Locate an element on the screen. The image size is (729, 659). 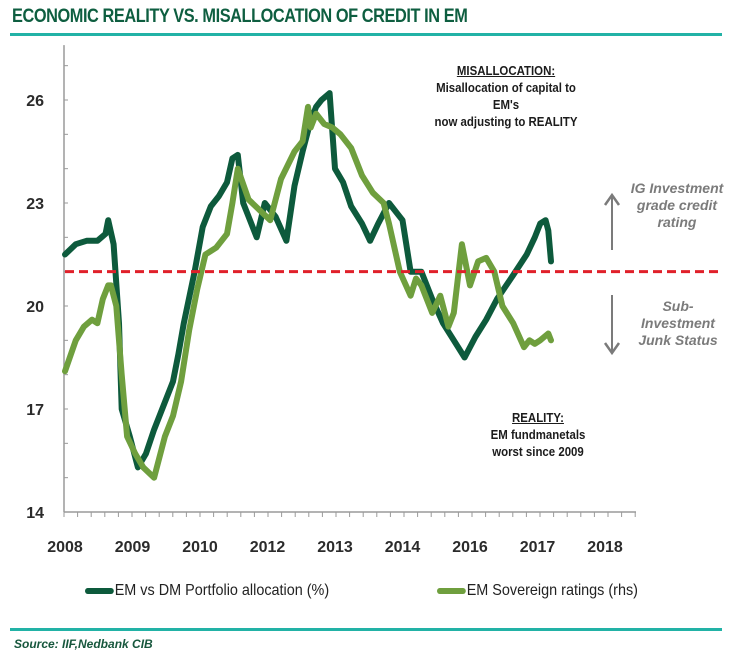
legend-label-ratings: EM Sovereign ratings (rhs) is located at coordinates (552, 590).